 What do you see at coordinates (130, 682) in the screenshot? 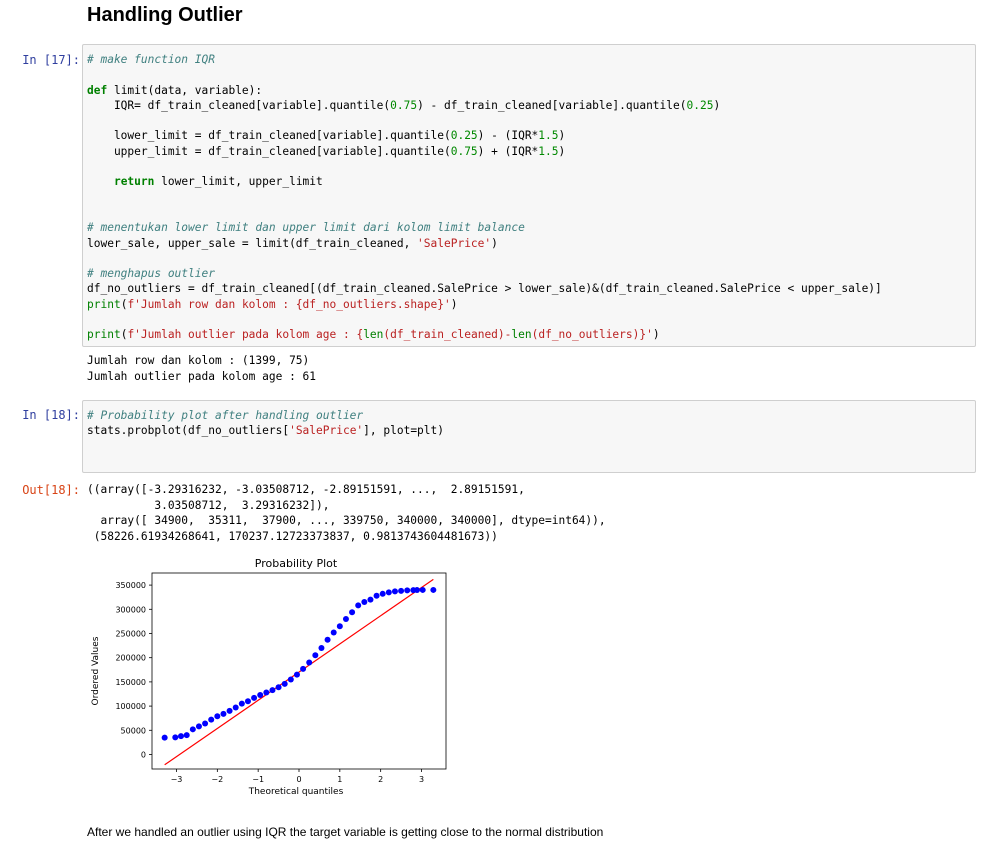
I see `y-tick-label: 150000` at bounding box center [130, 682].